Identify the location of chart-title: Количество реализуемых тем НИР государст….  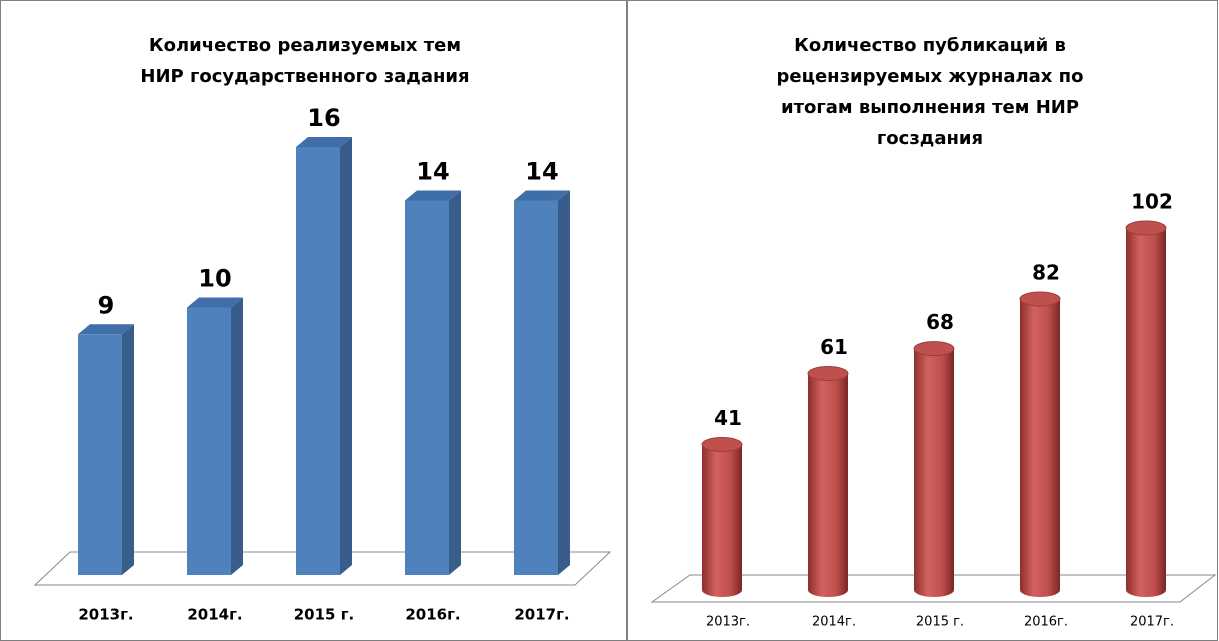
(305, 61).